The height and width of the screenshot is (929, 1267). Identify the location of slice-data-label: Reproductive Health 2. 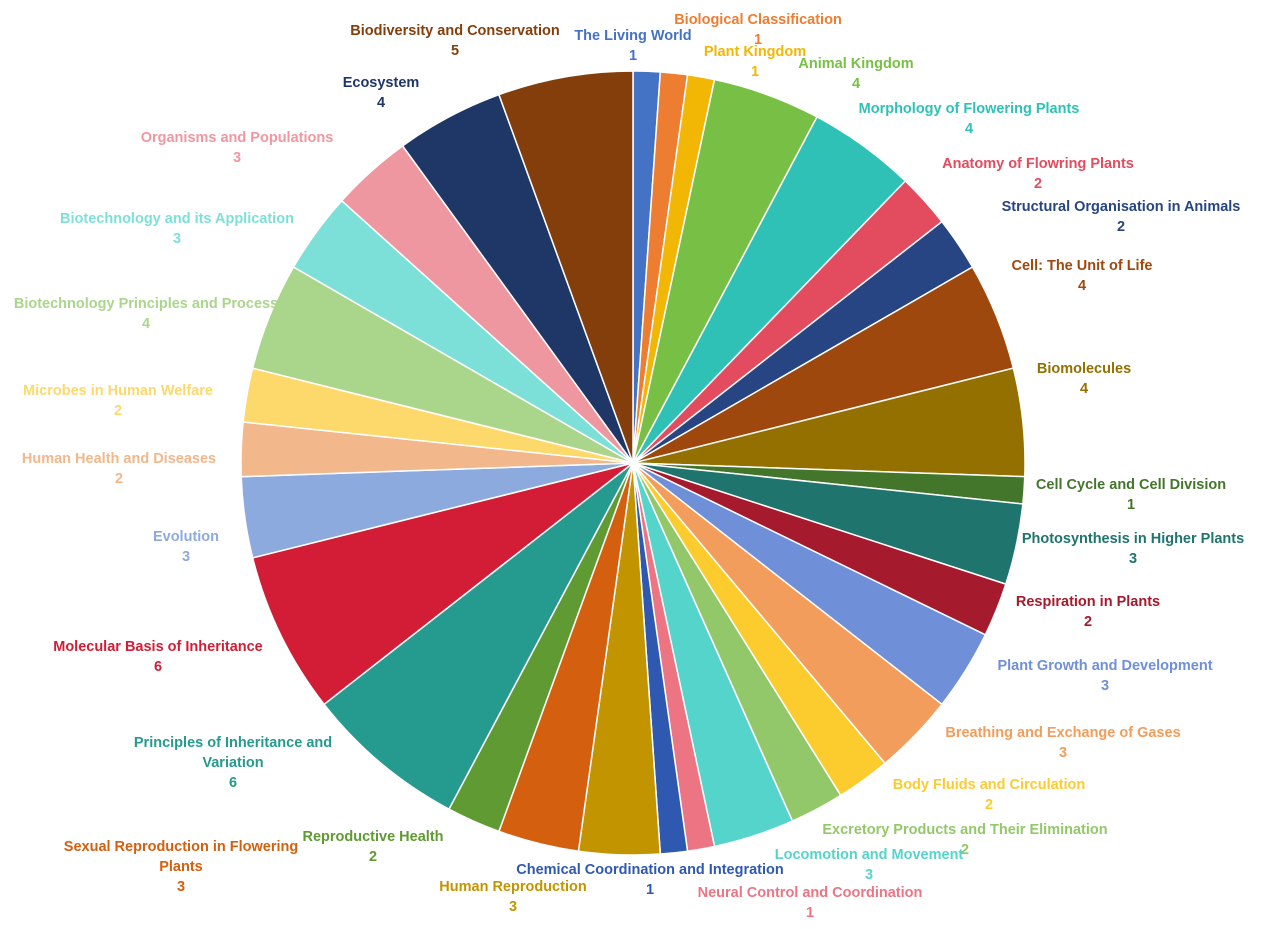
(373, 847).